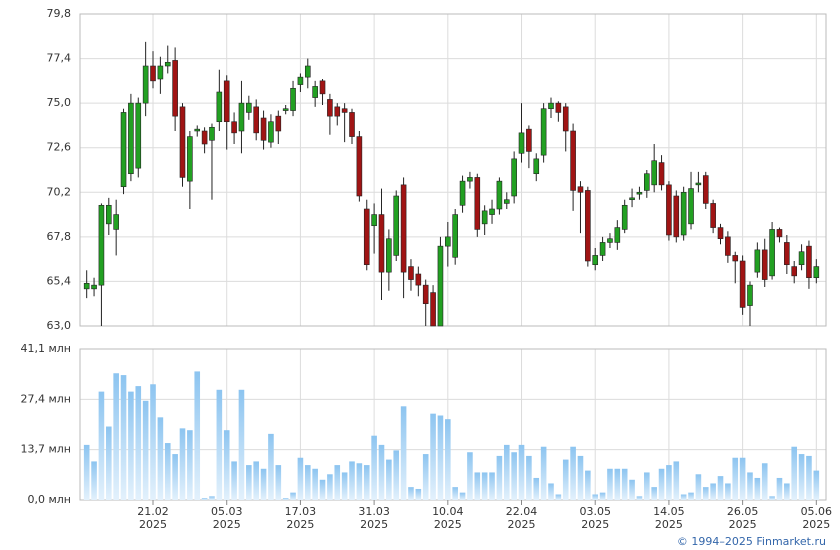 The width and height of the screenshot is (840, 550). I want to click on y-tick-label: 79,8, so click(59, 13).